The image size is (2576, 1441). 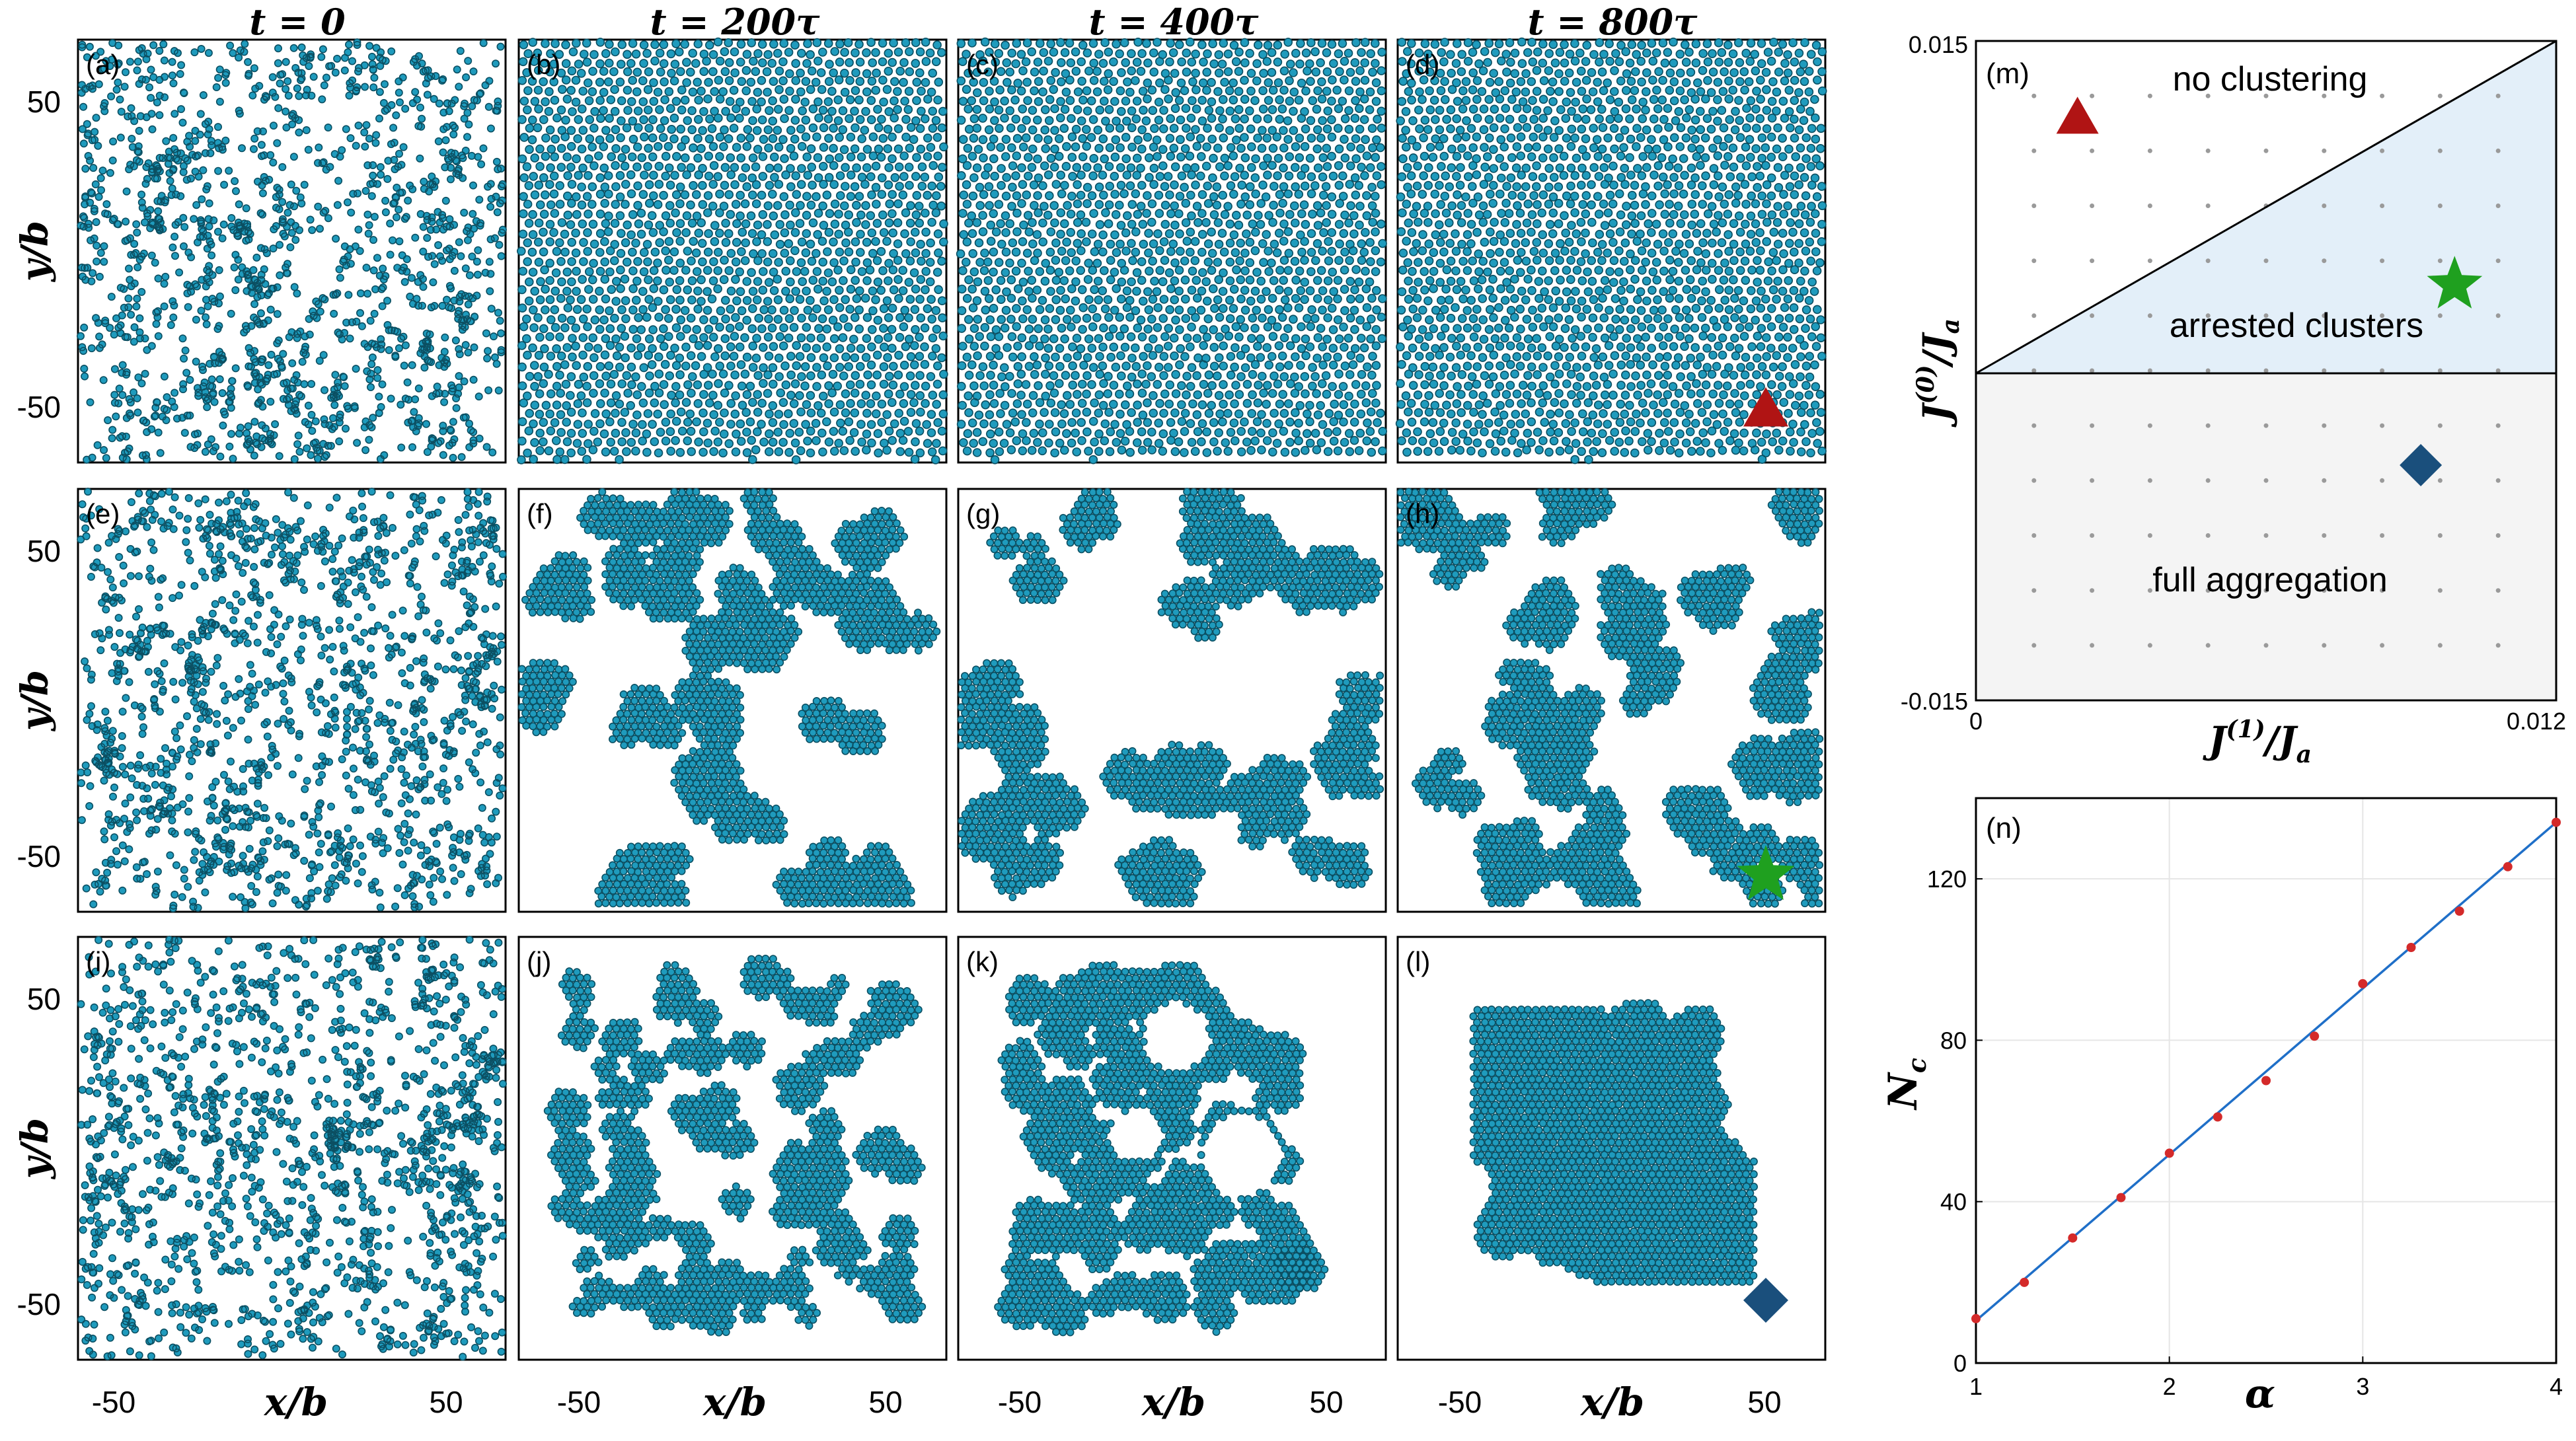 What do you see at coordinates (296, 1402) in the screenshot?
I see `x-axis-label-col-0: x/b` at bounding box center [296, 1402].